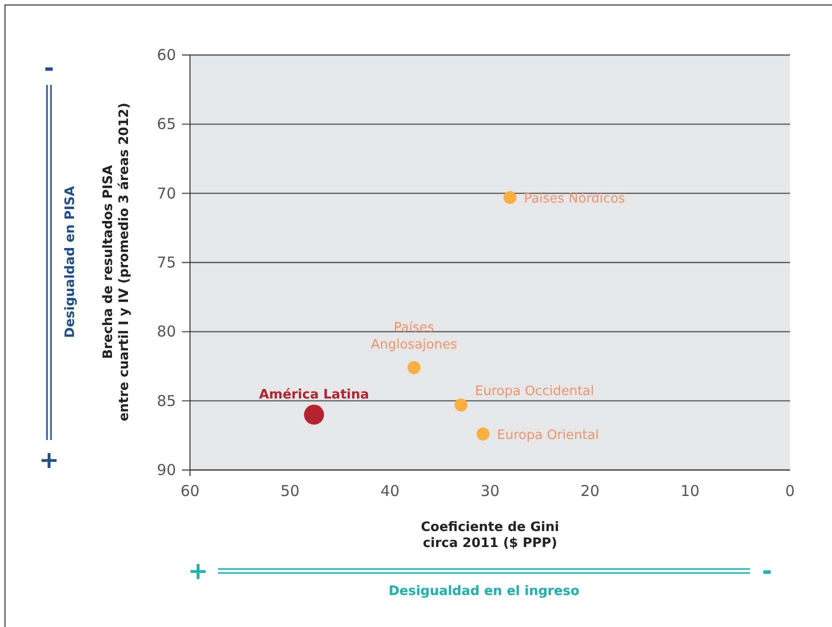 The height and width of the screenshot is (627, 832). What do you see at coordinates (390, 491) in the screenshot?
I see `x-tick-label: 40` at bounding box center [390, 491].